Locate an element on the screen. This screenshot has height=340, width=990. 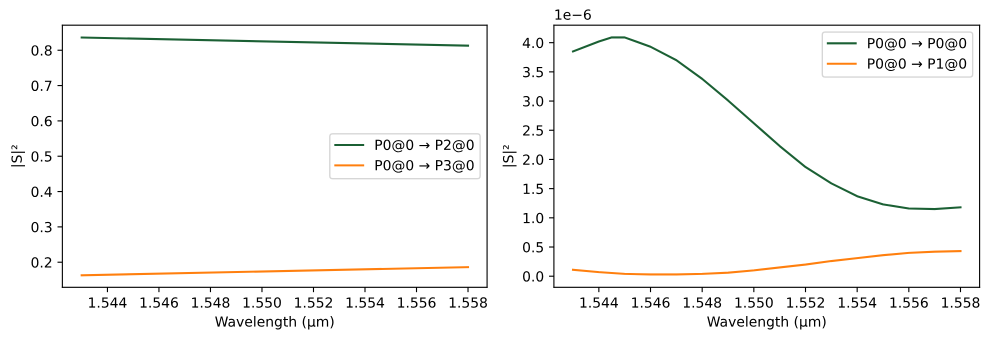
y-tick-label: 0.3 is located at coordinates (41, 227).